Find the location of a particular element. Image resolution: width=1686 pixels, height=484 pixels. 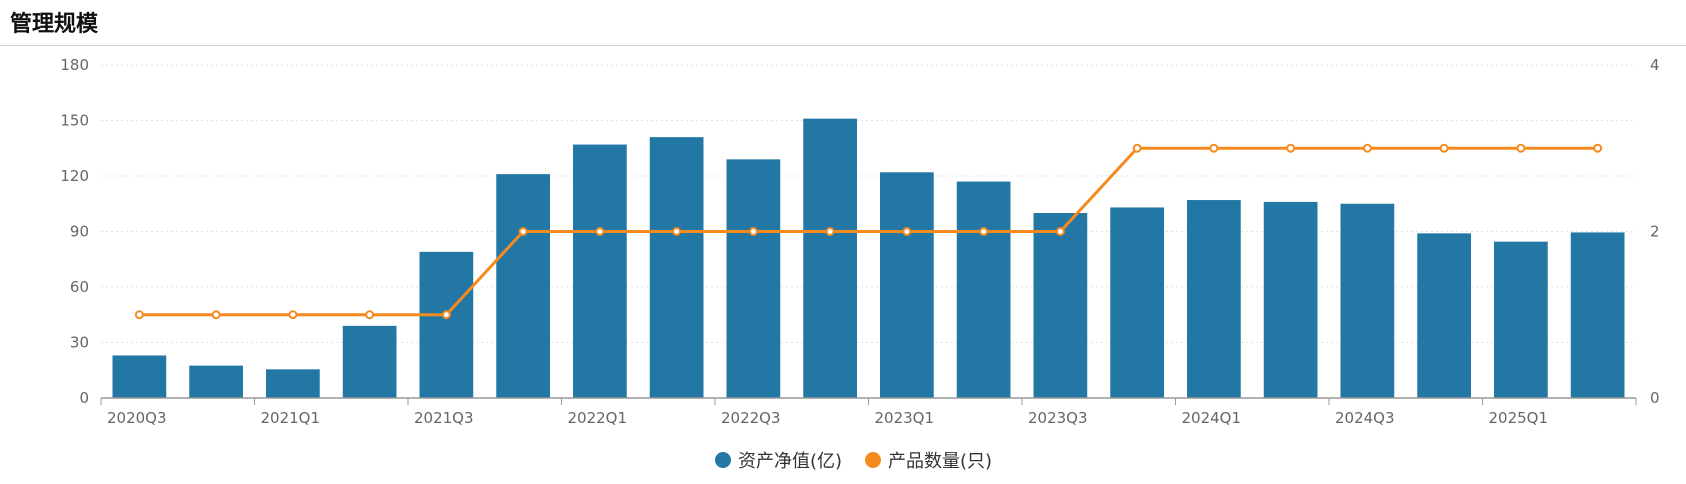

point-2025Q2 is located at coordinates (1598, 148).